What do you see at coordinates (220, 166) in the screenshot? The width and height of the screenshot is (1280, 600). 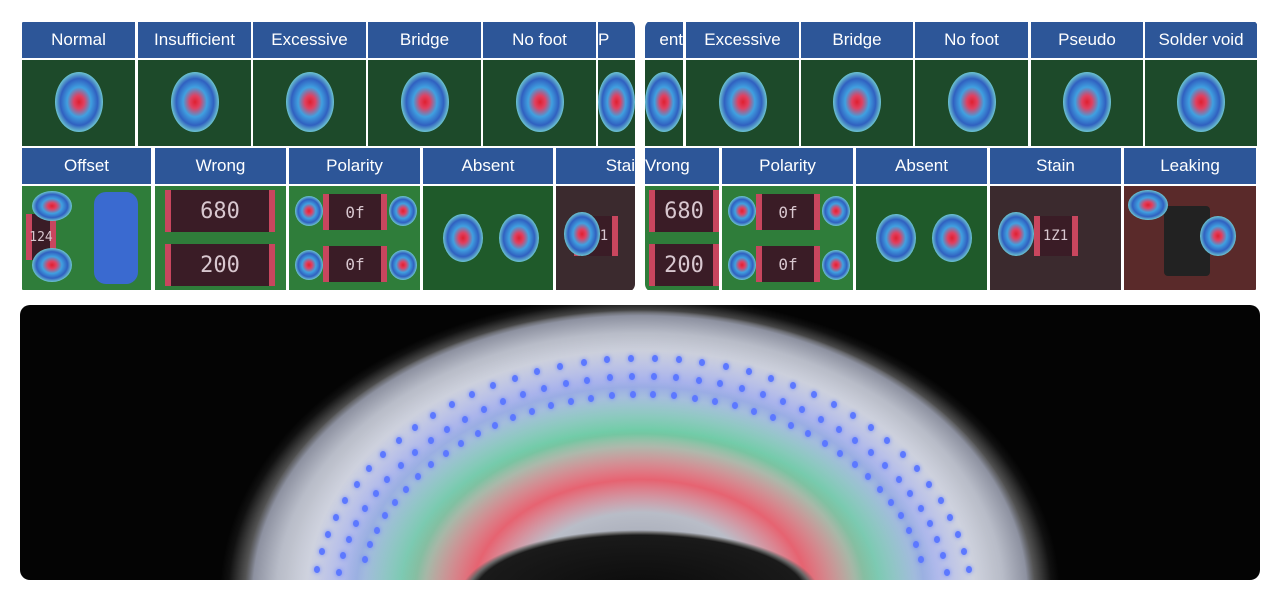 I see `defect-label: Wrong` at bounding box center [220, 166].